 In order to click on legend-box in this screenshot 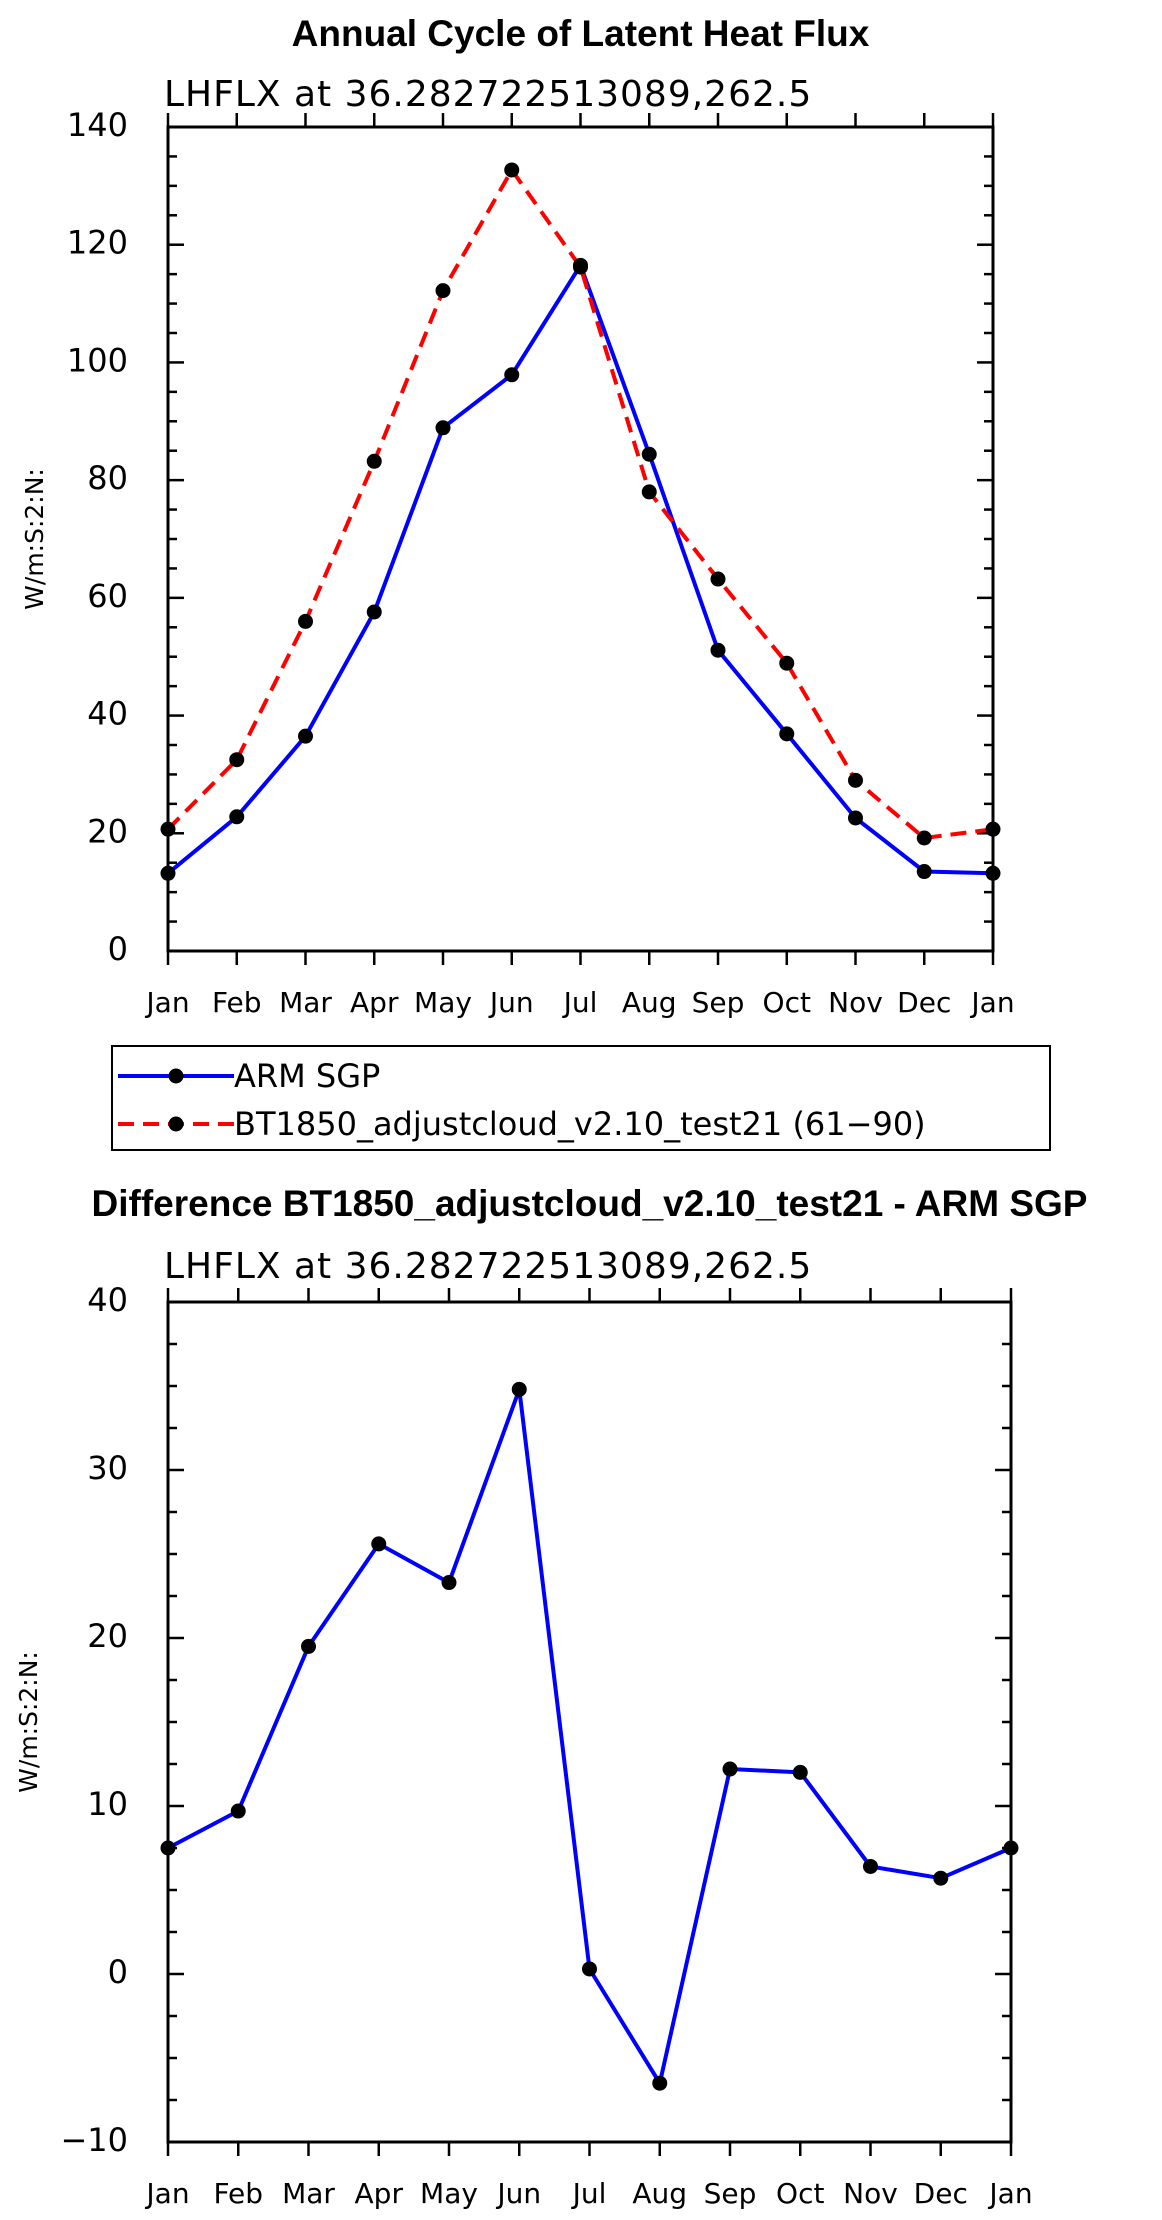, I will do `click(581, 1098)`.